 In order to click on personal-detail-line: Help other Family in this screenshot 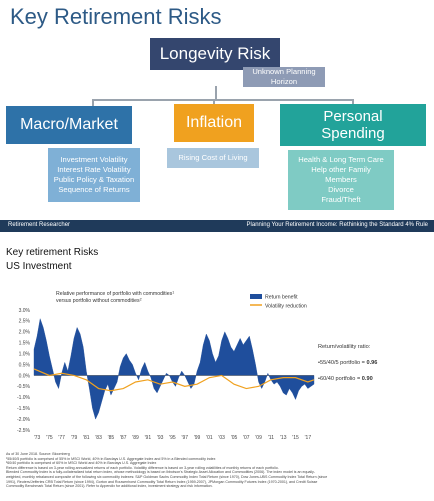, I will do `click(341, 169)`.